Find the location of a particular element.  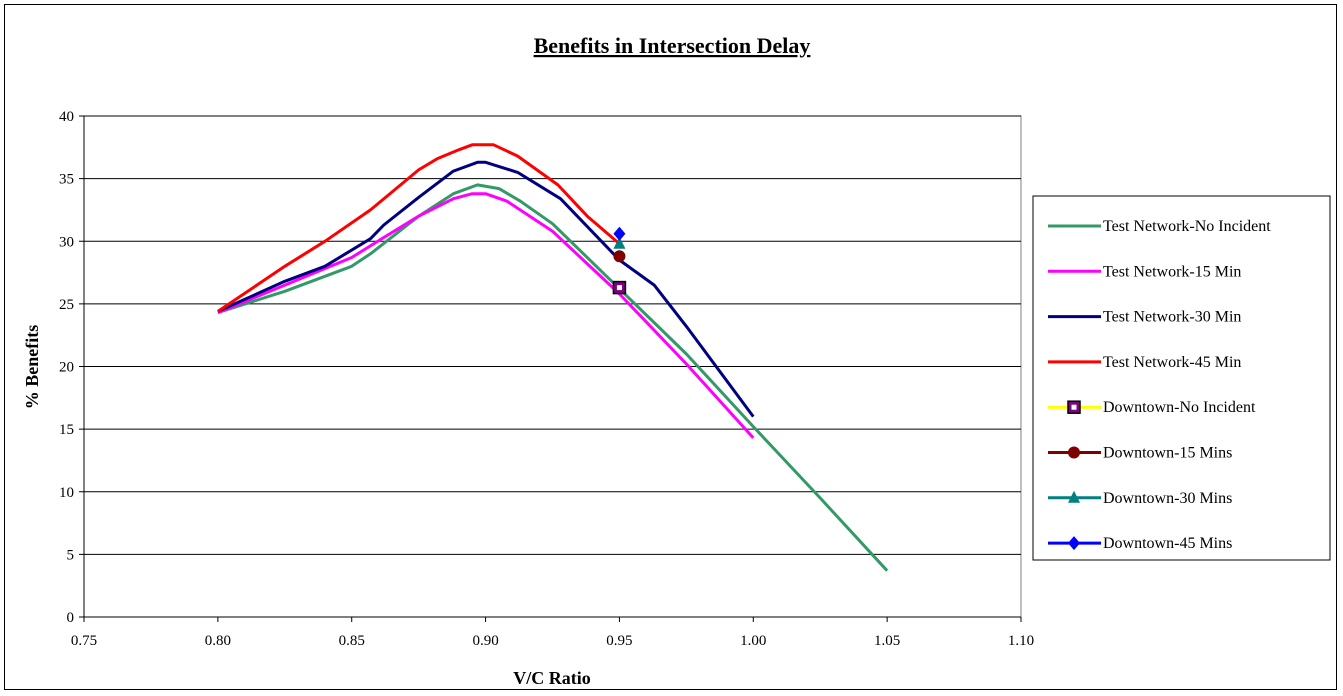

legend-box is located at coordinates (1181, 378).